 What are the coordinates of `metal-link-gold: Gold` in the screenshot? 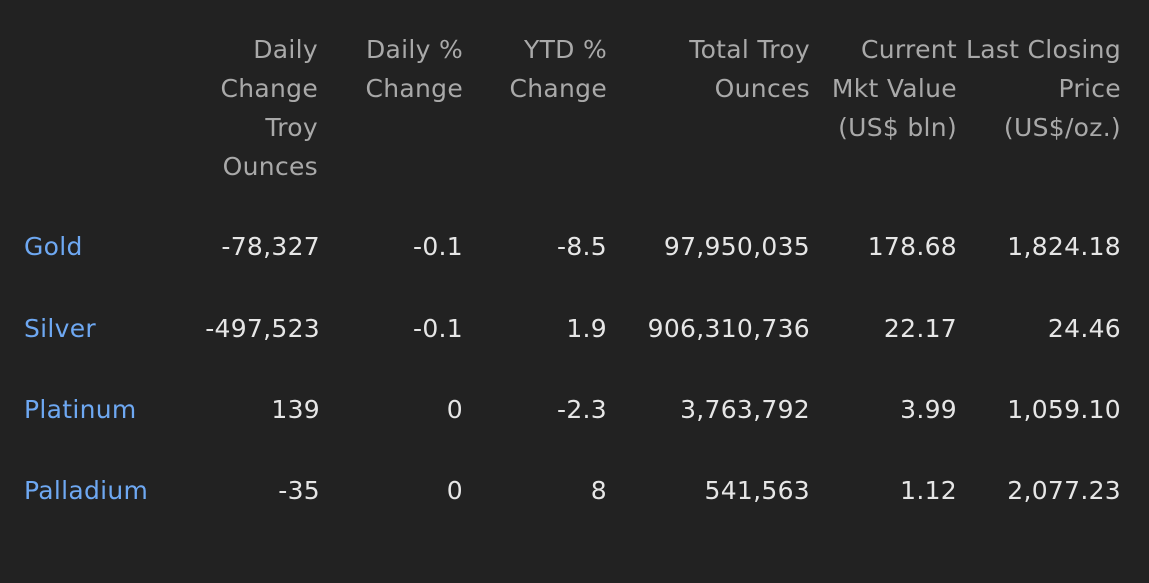 It's located at (53, 246).